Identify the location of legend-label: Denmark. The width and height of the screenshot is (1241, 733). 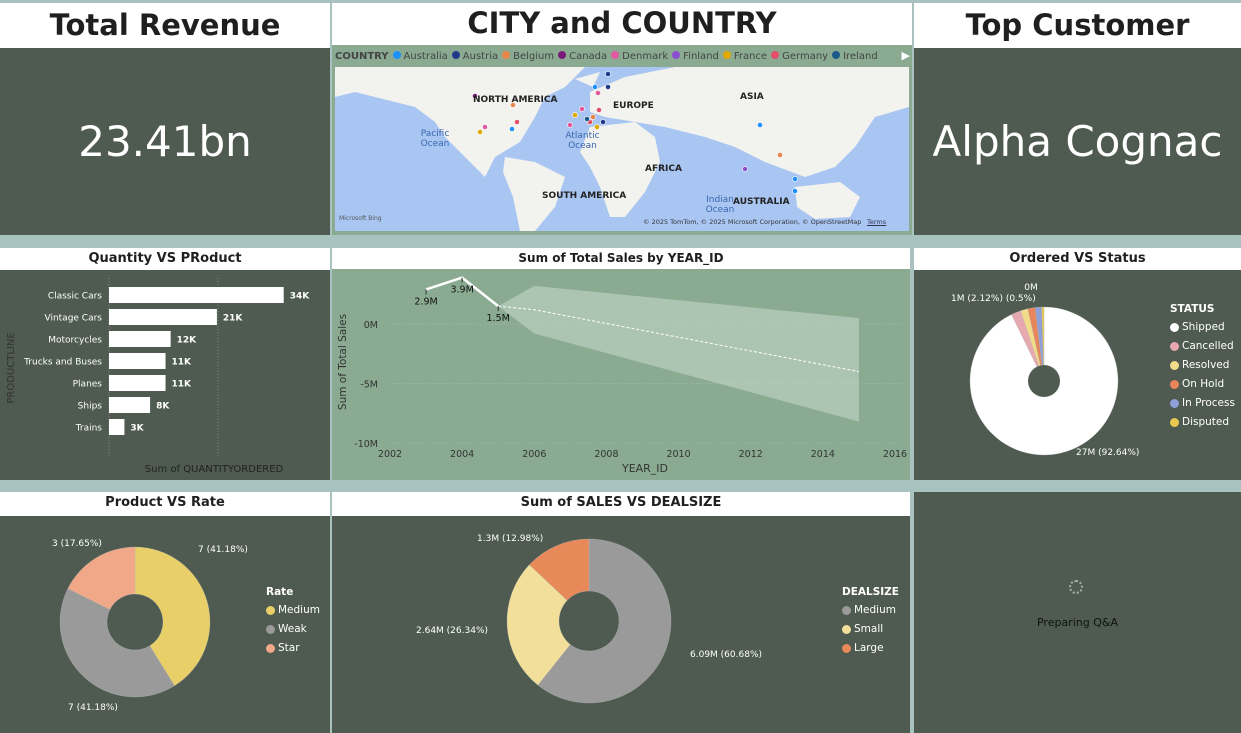
(645, 56).